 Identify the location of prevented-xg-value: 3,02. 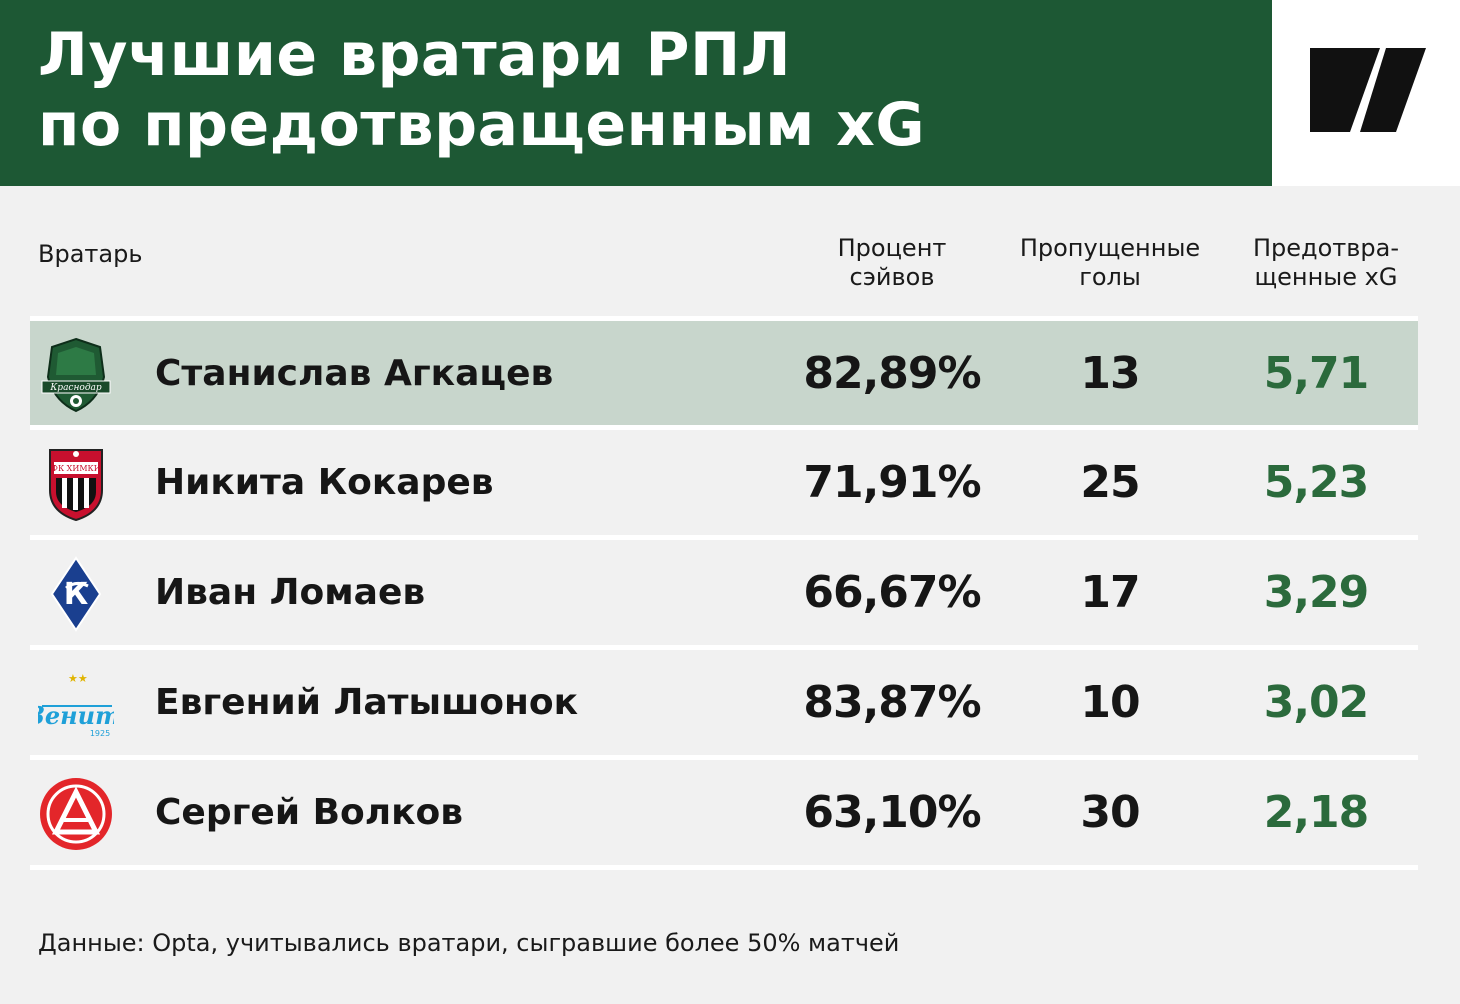
(1316, 702).